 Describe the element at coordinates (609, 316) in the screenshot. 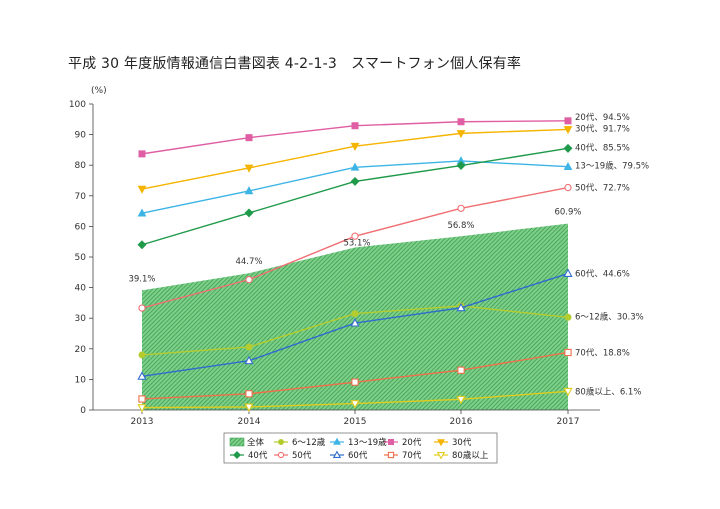

I see `series-0-end-label: 6～12歳、30.3%` at that location.